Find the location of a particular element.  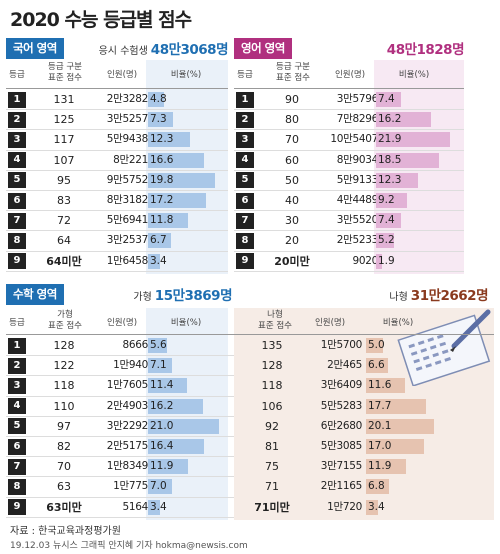

korean-row-people: 3만2537 is located at coordinates (127, 240).